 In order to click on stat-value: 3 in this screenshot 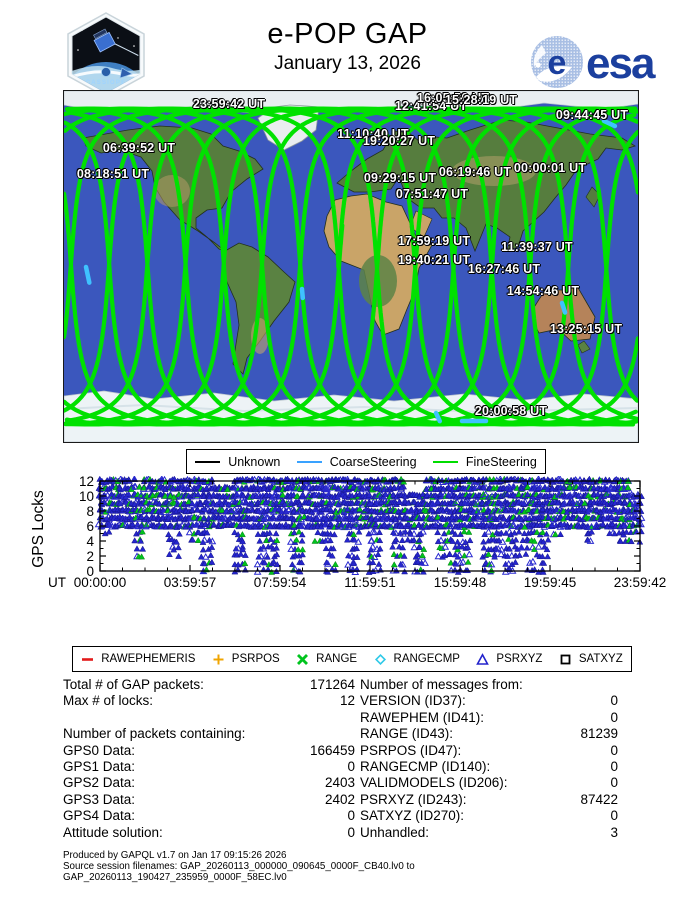, I will do `click(614, 832)`.